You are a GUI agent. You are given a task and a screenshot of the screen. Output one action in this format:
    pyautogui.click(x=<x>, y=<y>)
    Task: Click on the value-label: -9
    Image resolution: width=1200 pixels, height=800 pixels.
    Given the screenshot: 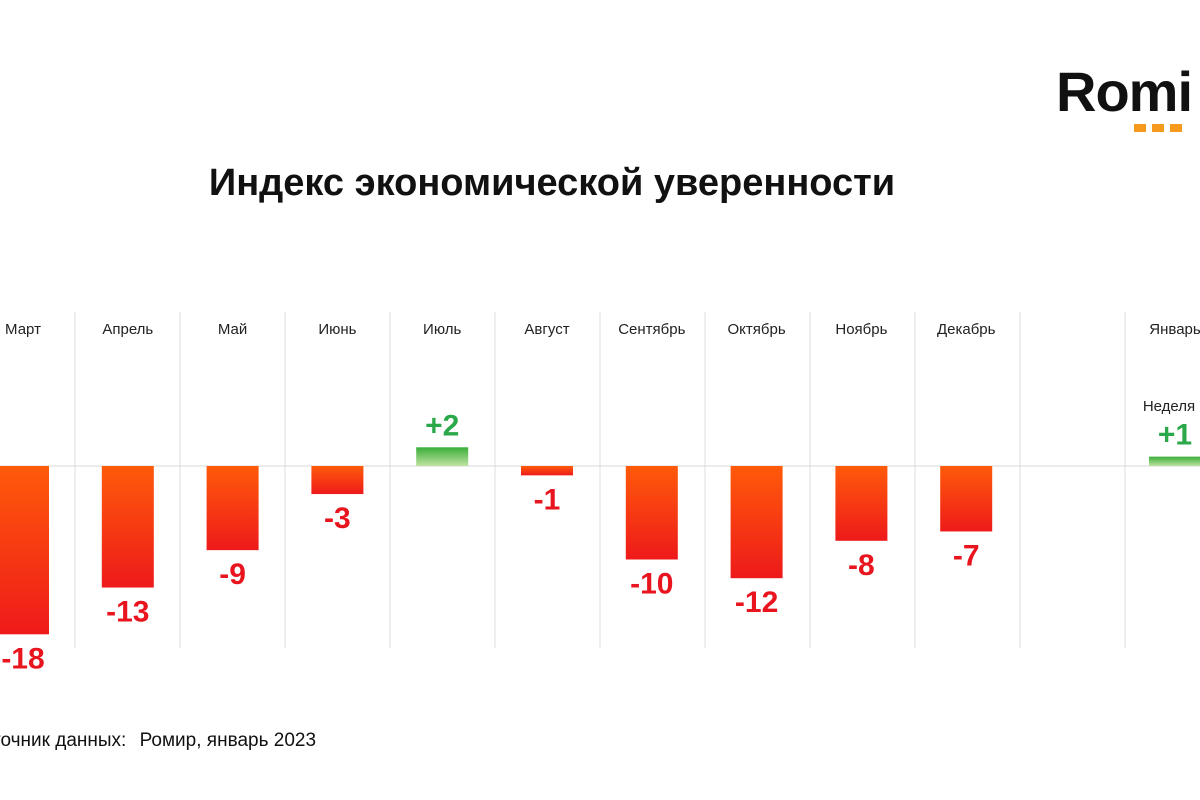 What is the action you would take?
    pyautogui.click(x=232, y=574)
    